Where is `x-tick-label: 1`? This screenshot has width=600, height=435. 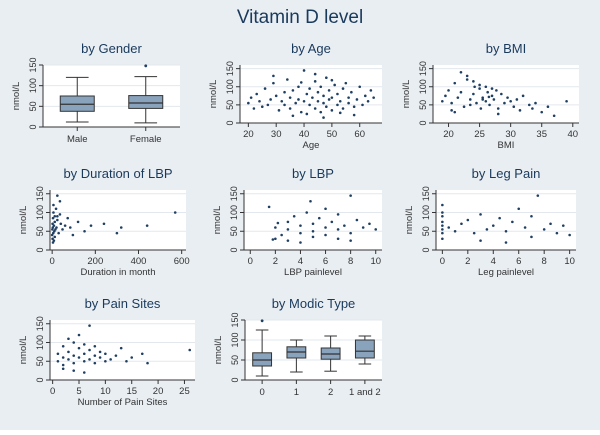 x-tick-label: 1 is located at coordinates (296, 392).